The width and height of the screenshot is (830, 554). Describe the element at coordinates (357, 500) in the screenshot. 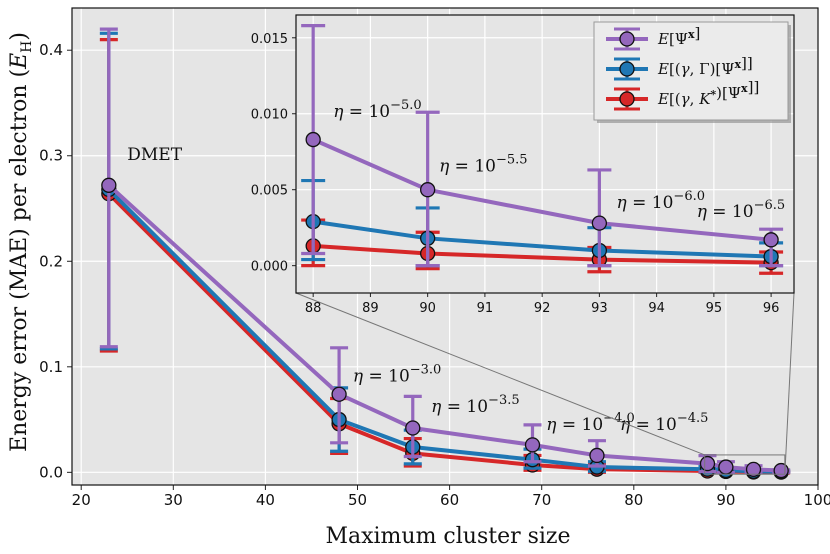

I see `x-tick-label: 50` at that location.